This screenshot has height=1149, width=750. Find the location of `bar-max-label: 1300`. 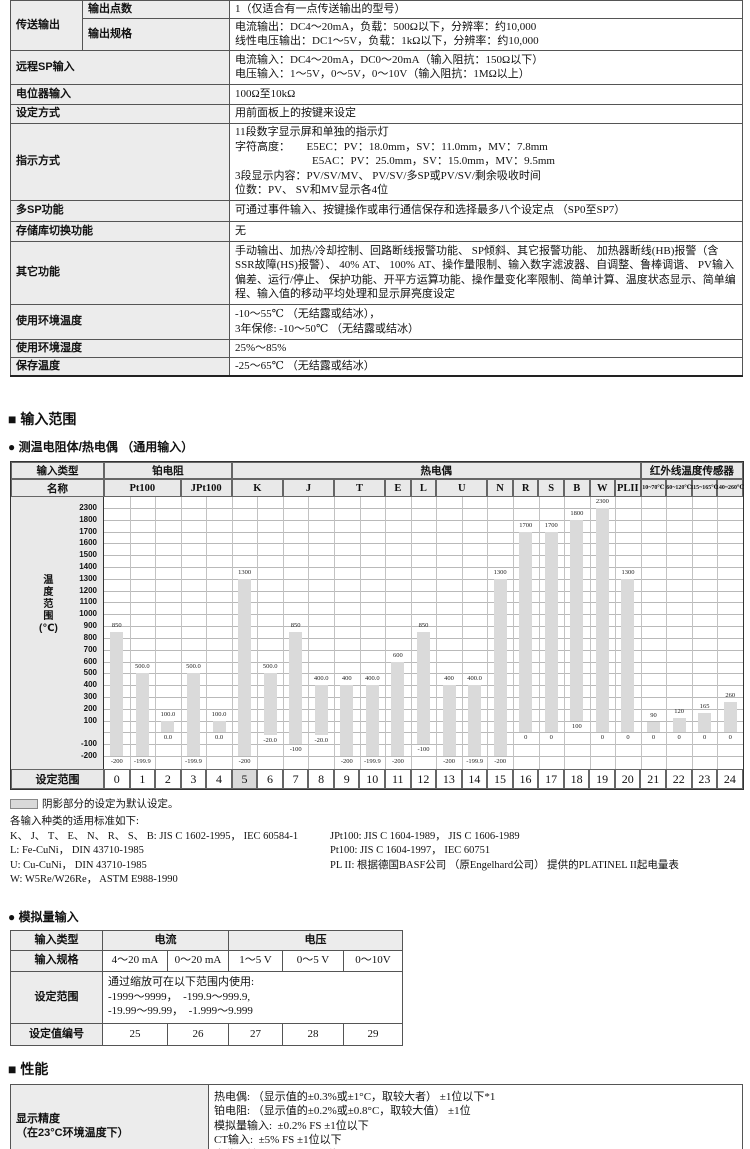

bar-max-label: 1300 is located at coordinates (245, 572).